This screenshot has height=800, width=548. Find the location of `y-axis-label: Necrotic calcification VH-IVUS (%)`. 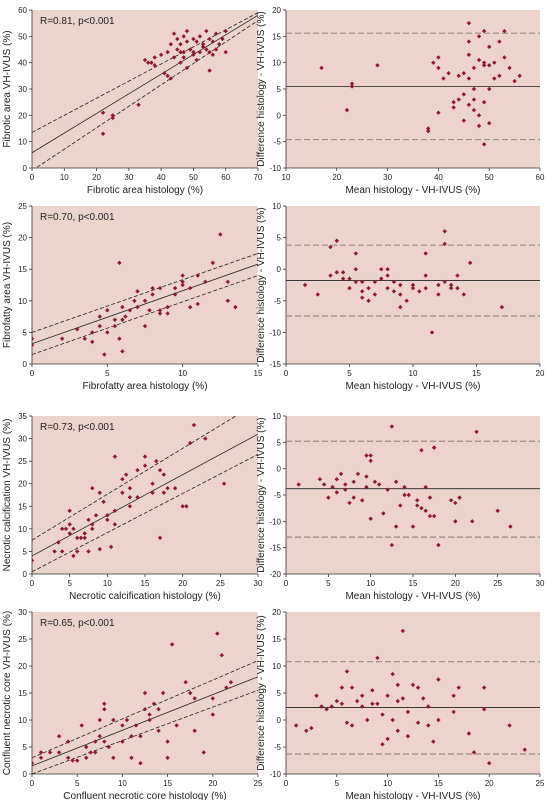

y-axis-label: Necrotic calcification VH-IVUS (%) is located at coordinates (7, 495).